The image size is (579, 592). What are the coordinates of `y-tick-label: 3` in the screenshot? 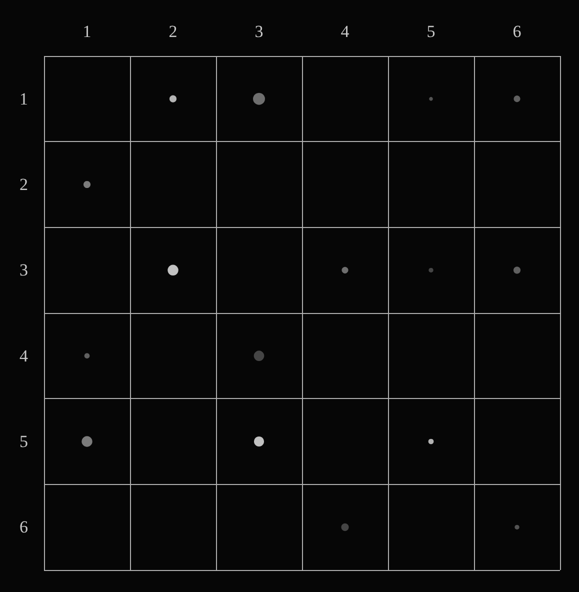 It's located at (24, 270).